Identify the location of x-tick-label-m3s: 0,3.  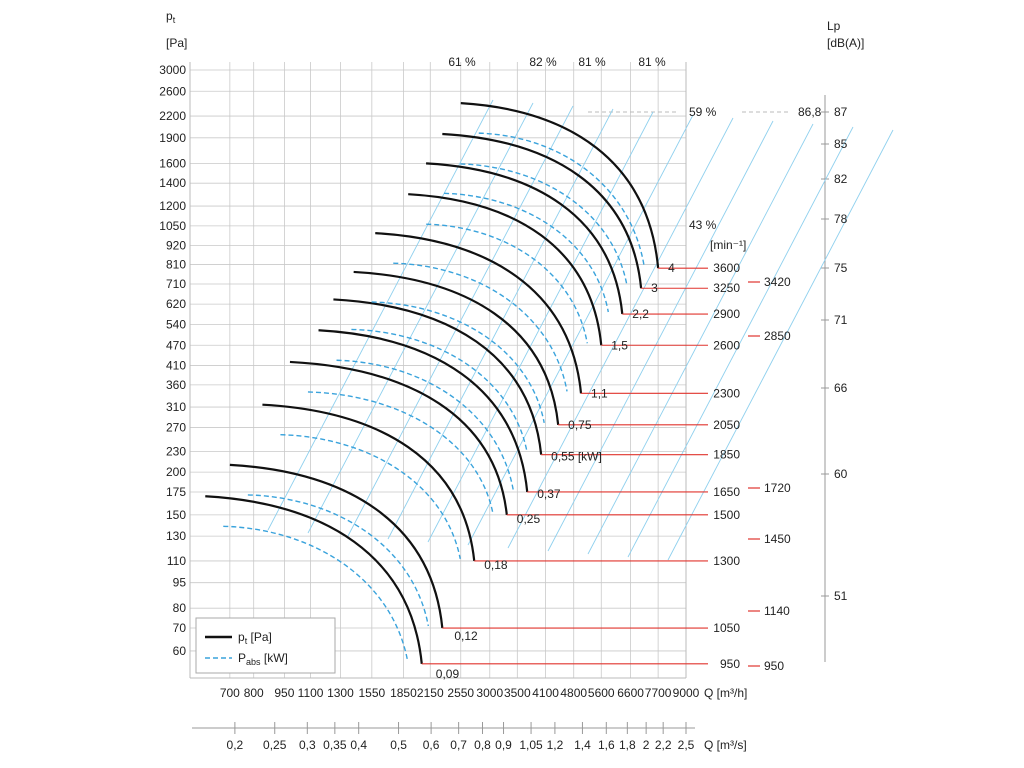
(307, 745).